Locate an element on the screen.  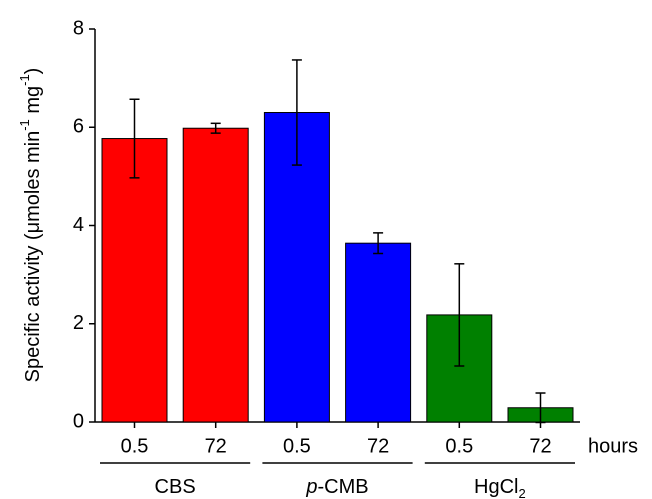
group-label: p-CMB is located at coordinates (336, 487).